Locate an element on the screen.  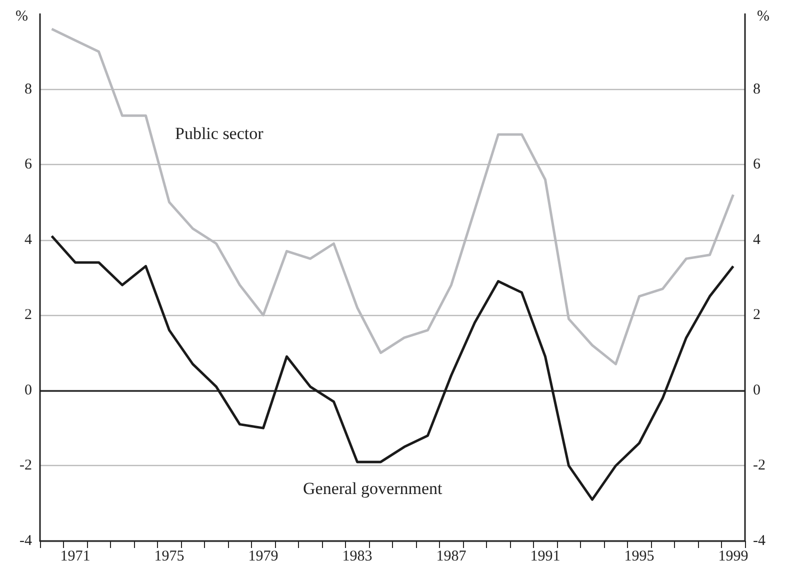
x-tick-label: 1979 is located at coordinates (263, 556).